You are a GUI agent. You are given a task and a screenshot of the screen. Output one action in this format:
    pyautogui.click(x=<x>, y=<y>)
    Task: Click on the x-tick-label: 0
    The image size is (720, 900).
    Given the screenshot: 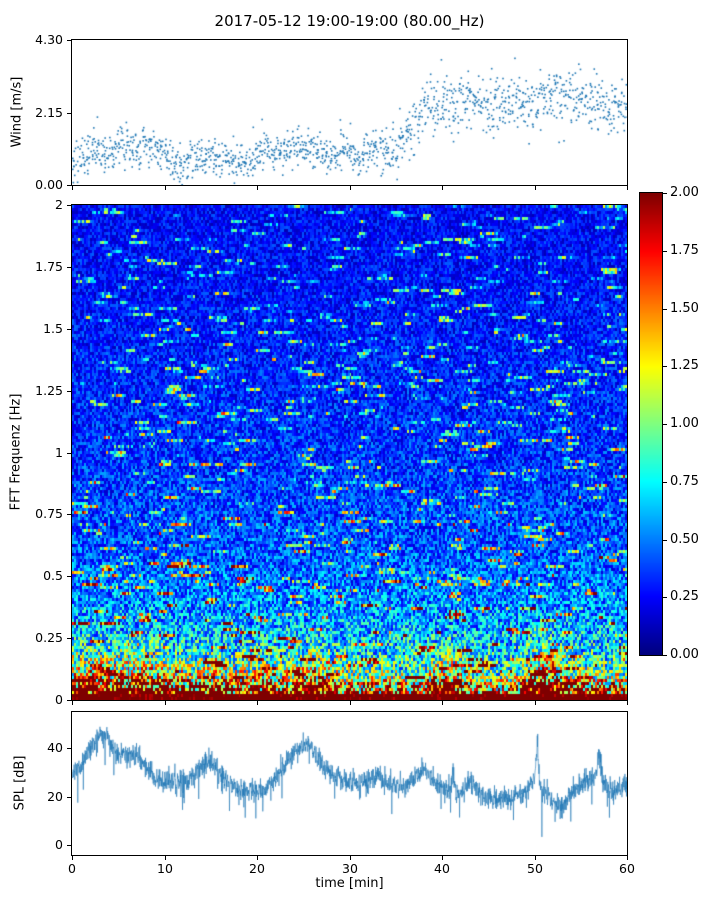 What is the action you would take?
    pyautogui.click(x=72, y=868)
    